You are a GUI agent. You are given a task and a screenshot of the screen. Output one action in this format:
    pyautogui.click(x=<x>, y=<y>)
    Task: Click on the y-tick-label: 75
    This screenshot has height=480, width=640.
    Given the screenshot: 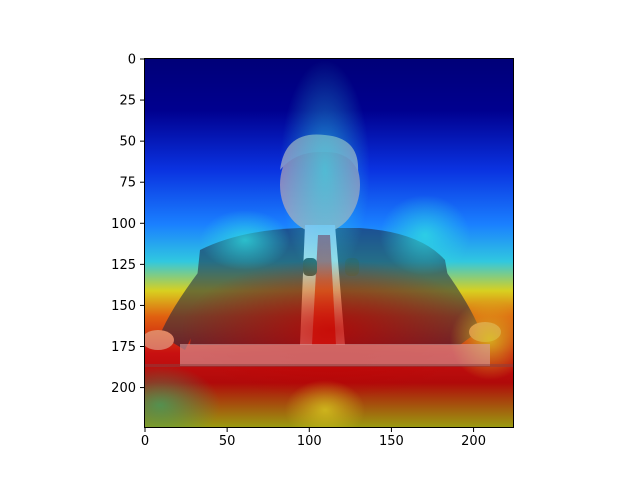 What is the action you would take?
    pyautogui.click(x=127, y=183)
    